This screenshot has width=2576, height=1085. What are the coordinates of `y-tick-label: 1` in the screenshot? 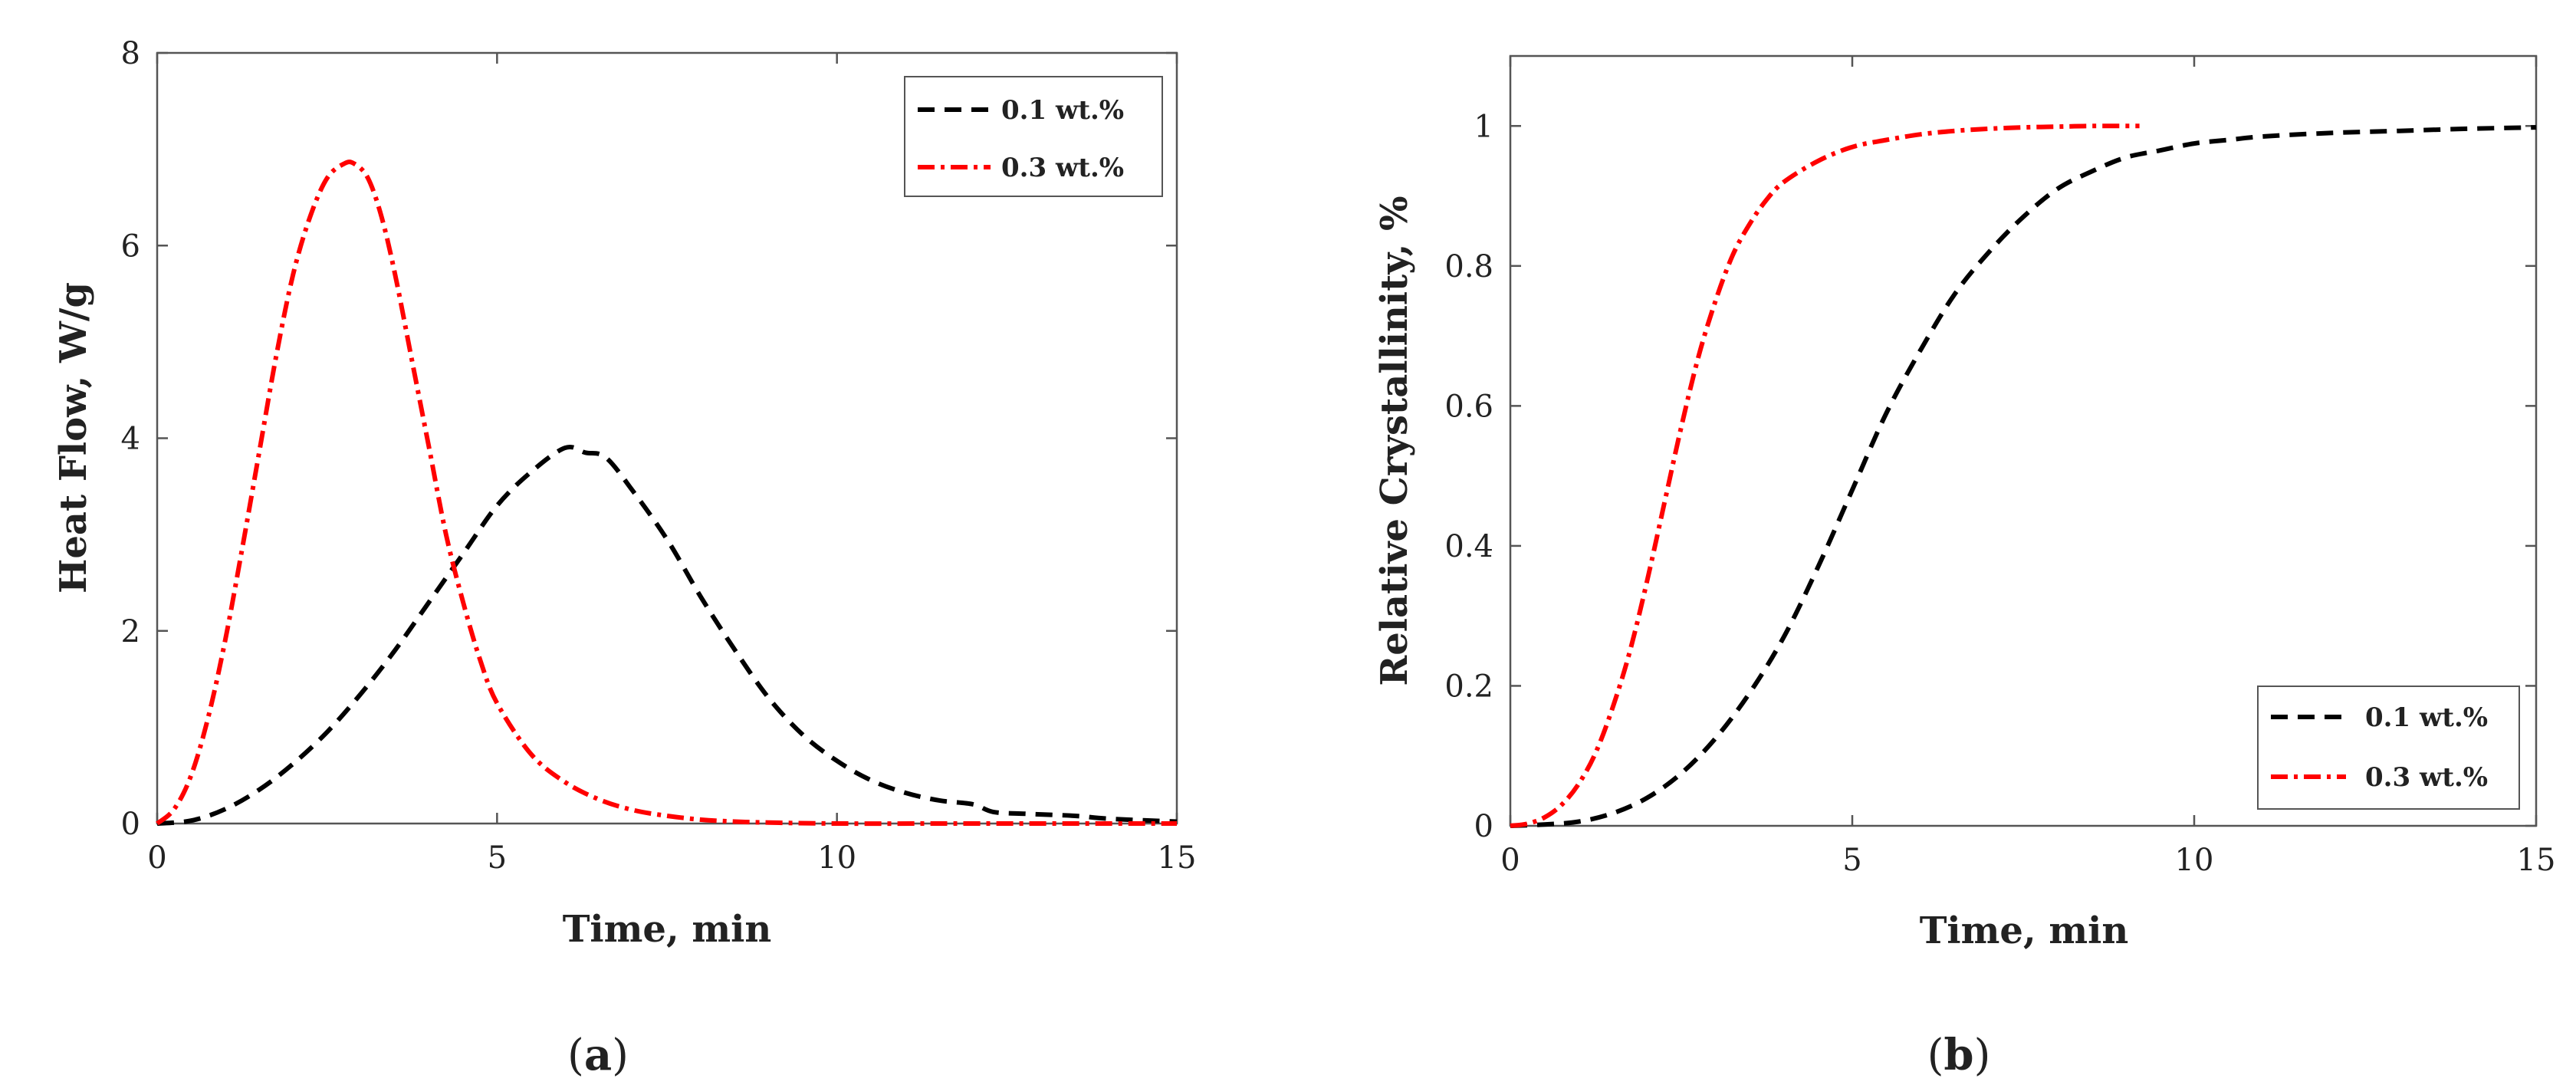 It's located at (1483, 127).